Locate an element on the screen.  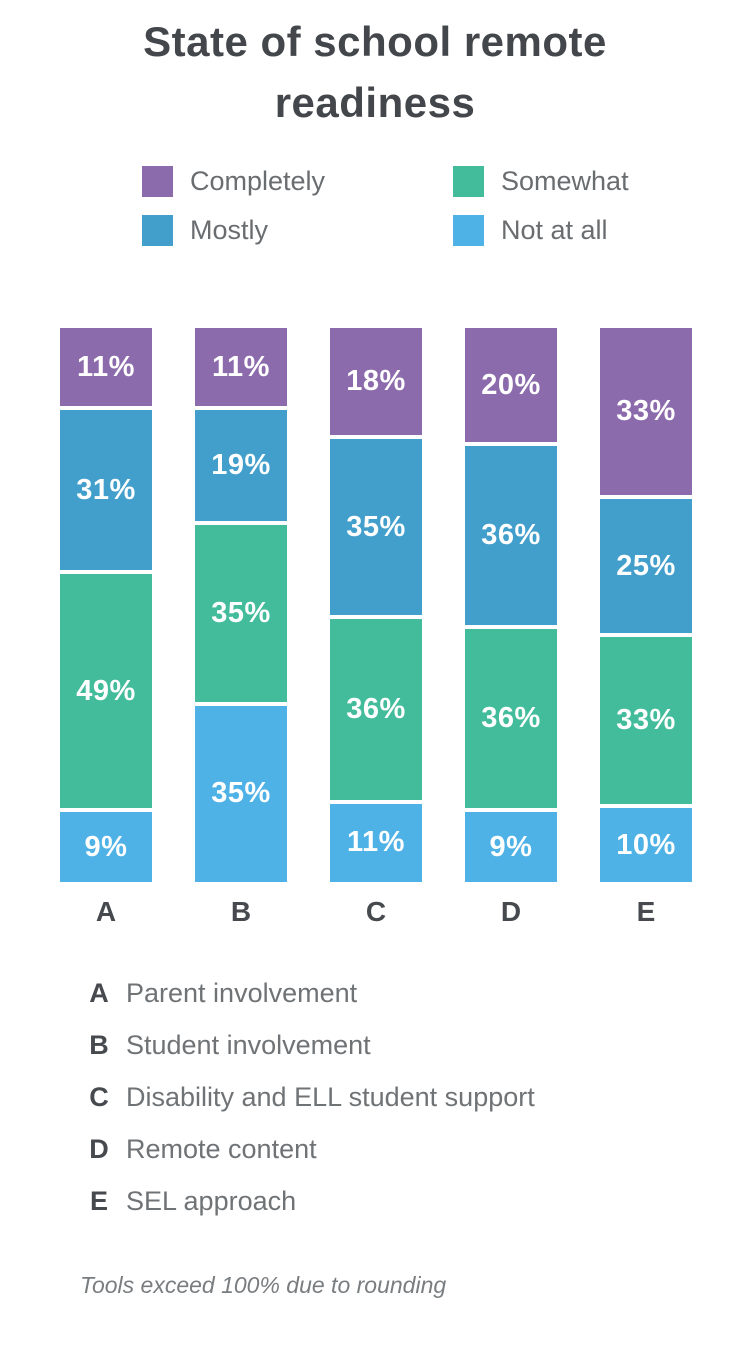
legend-label: Mostly is located at coordinates (229, 230).